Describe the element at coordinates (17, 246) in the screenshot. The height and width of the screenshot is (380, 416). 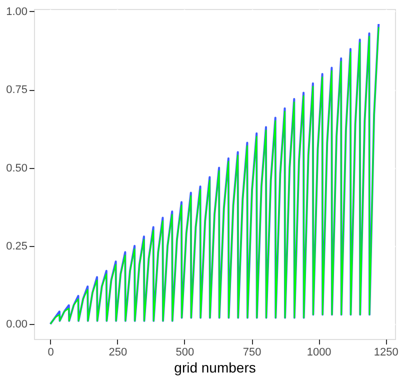
I see `y-tick-label: 0.25` at that location.